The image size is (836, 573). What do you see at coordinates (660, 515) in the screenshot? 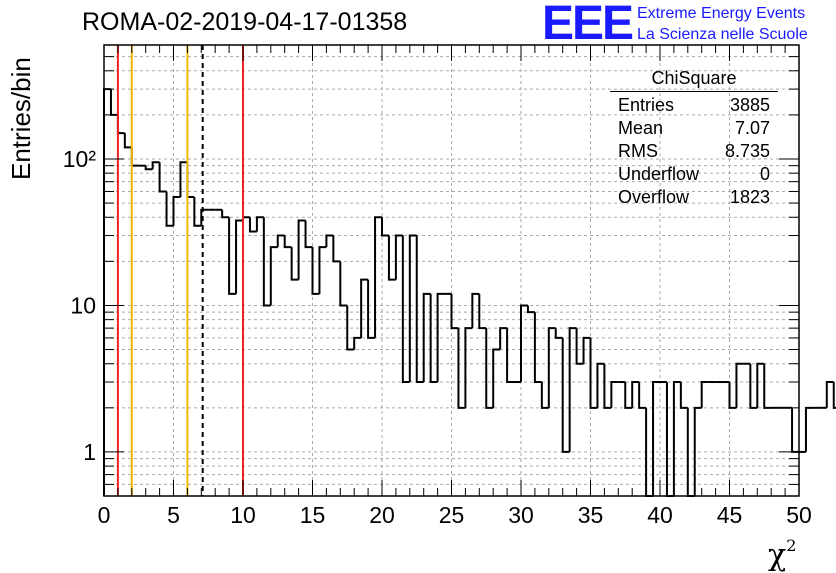
I see `x-tick-label: 40` at bounding box center [660, 515].